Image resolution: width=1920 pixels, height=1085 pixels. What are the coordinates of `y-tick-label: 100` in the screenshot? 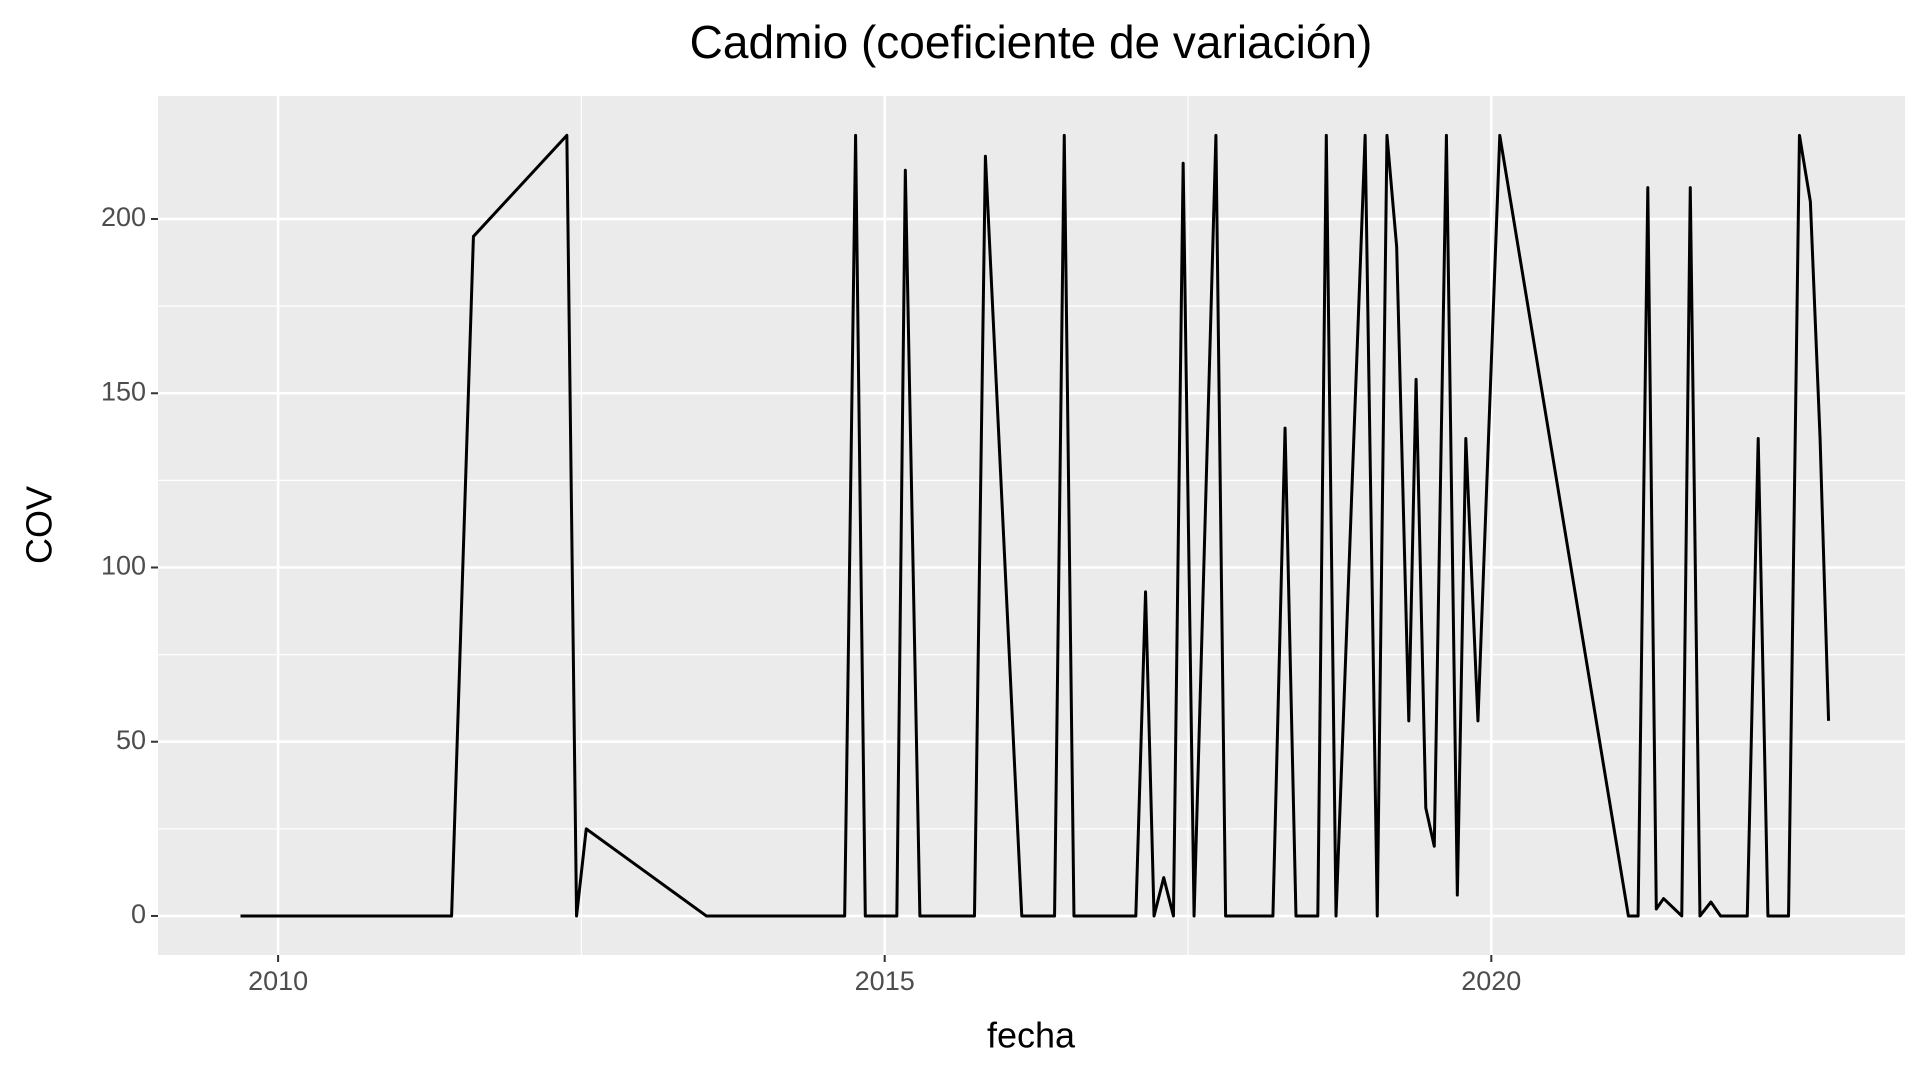 It's located at (123, 566).